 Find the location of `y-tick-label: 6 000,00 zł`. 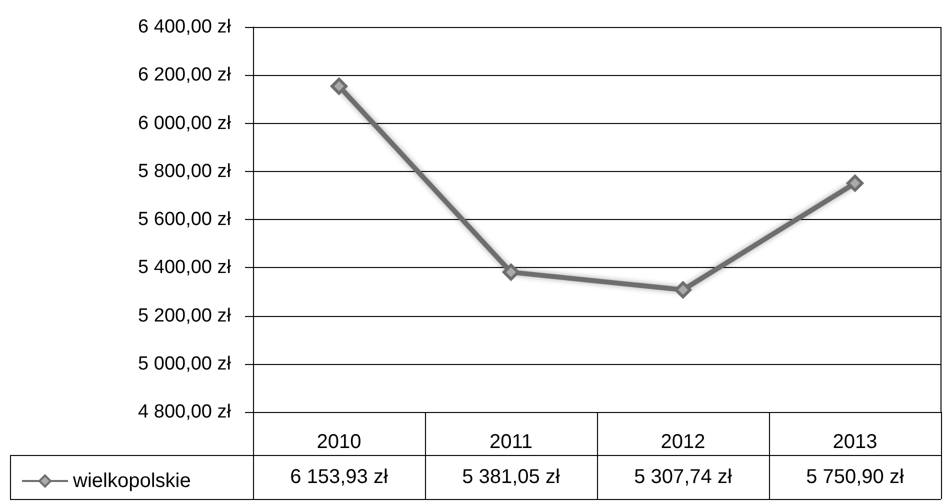

y-tick-label: 6 000,00 zł is located at coordinates (185, 123).